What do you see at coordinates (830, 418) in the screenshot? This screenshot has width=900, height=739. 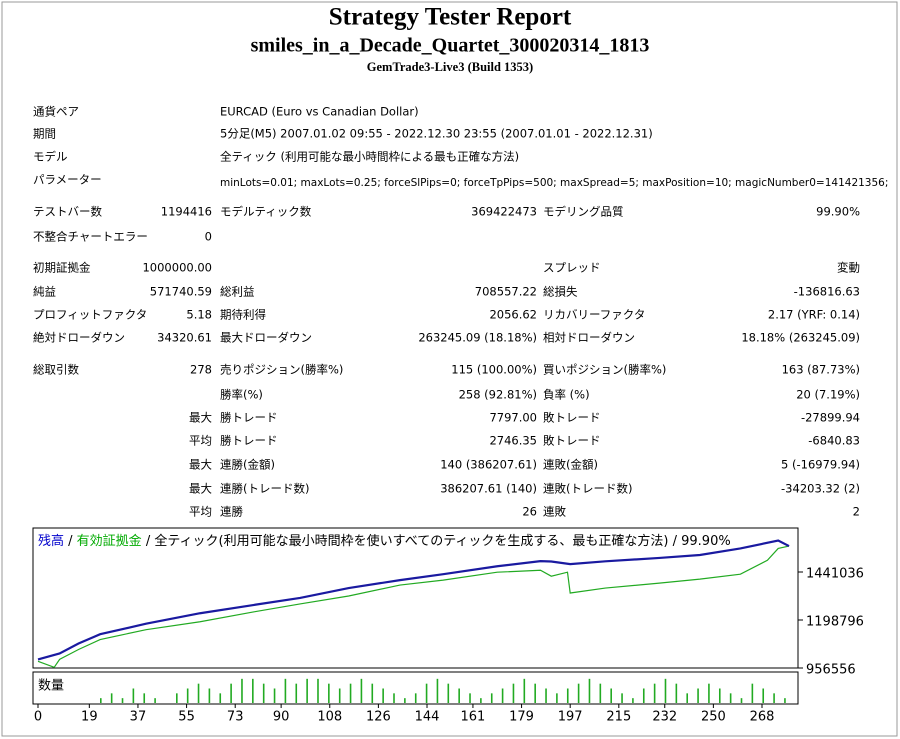 I see `stat-value: -27899.94` at bounding box center [830, 418].